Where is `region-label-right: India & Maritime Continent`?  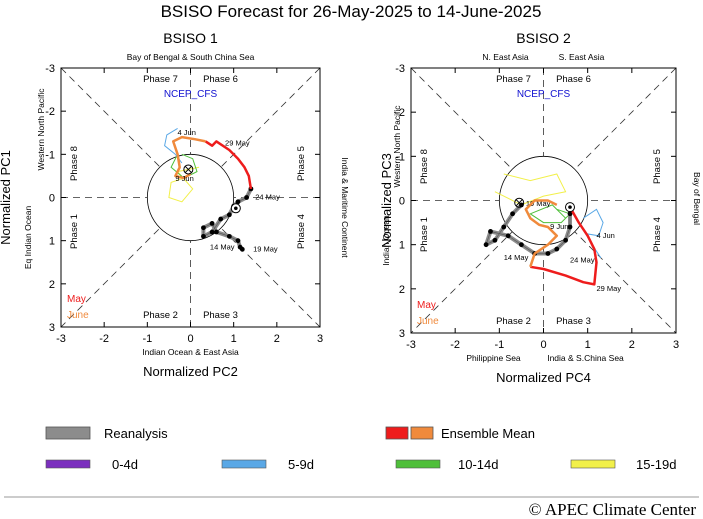
region-label-right: India & Maritime Continent is located at coordinates (345, 207).